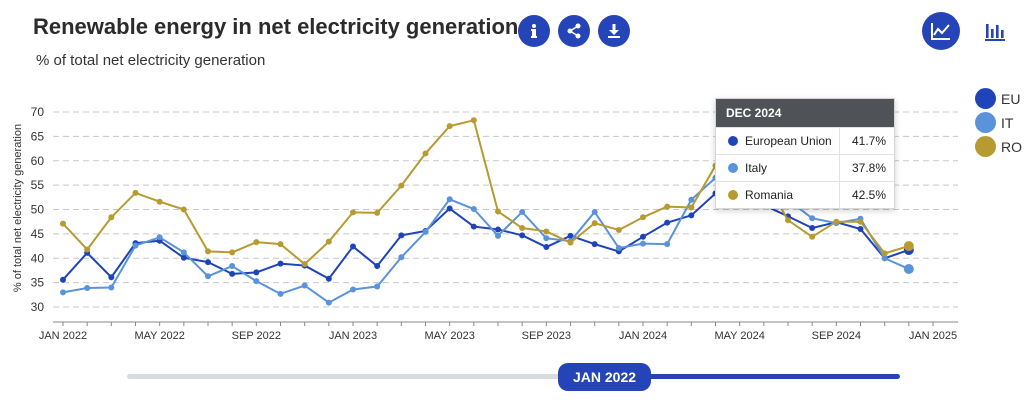  What do you see at coordinates (997, 98) in the screenshot?
I see `legend-item-eu: EU` at bounding box center [997, 98].